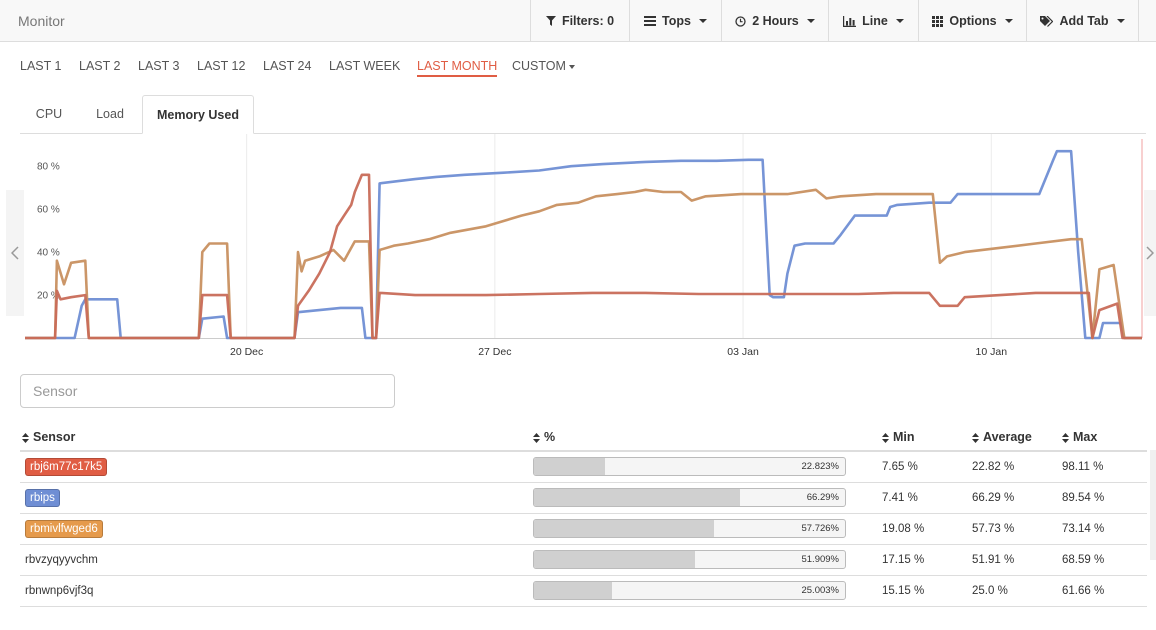  Describe the element at coordinates (1047, 21) in the screenshot. I see `tags-icon` at that location.